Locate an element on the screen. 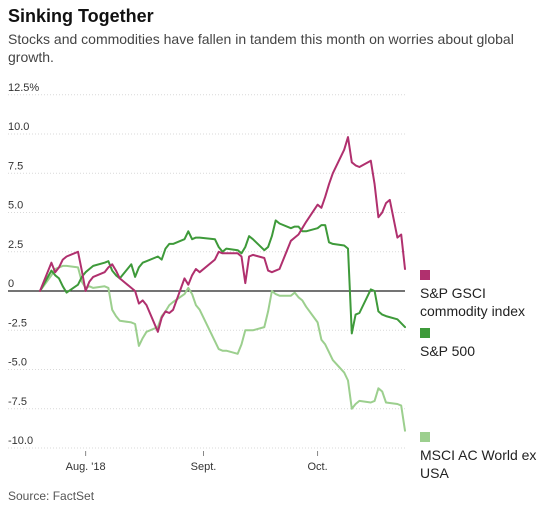 This screenshot has height=519, width=553. x-tick-label: Aug. '18 is located at coordinates (86, 467).